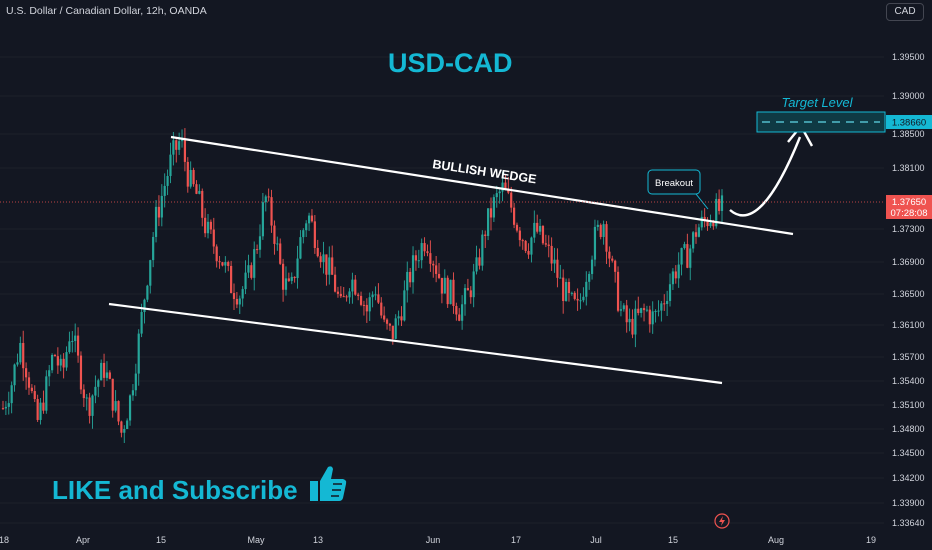  Describe the element at coordinates (908, 168) in the screenshot. I see `price-tick-label: 1.38100` at that location.